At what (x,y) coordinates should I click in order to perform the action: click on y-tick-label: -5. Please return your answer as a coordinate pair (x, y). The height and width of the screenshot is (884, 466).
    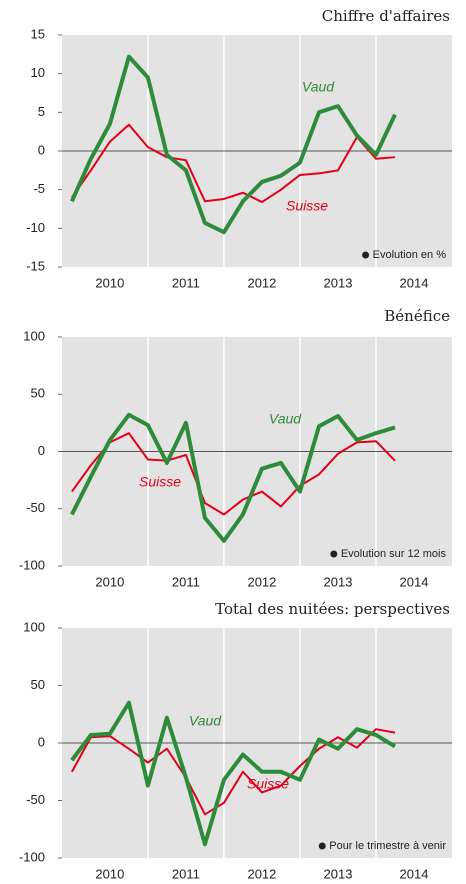
    Looking at the image, I should click on (39, 188).